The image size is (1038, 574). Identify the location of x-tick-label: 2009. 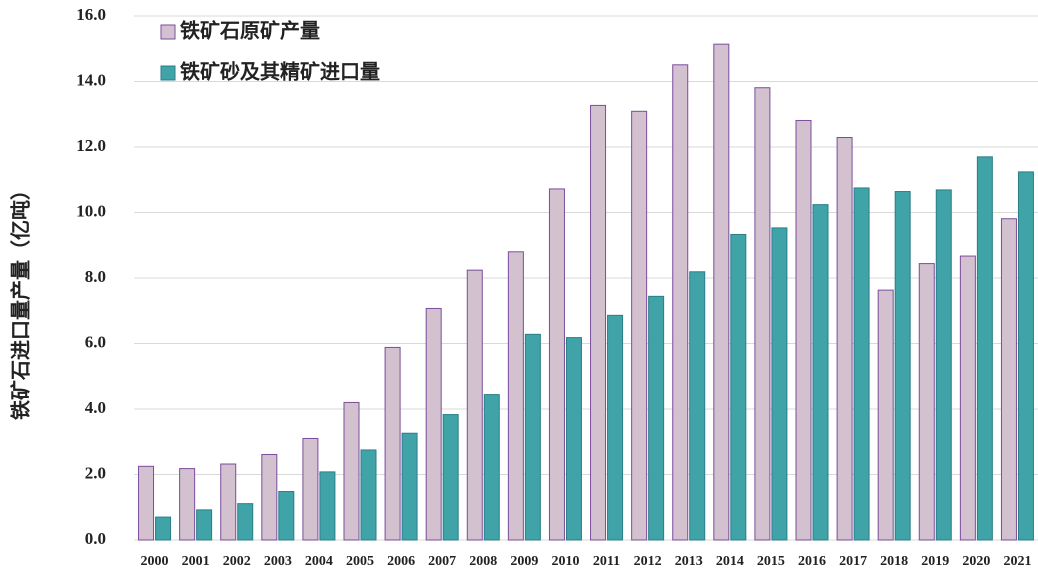
(524, 561).